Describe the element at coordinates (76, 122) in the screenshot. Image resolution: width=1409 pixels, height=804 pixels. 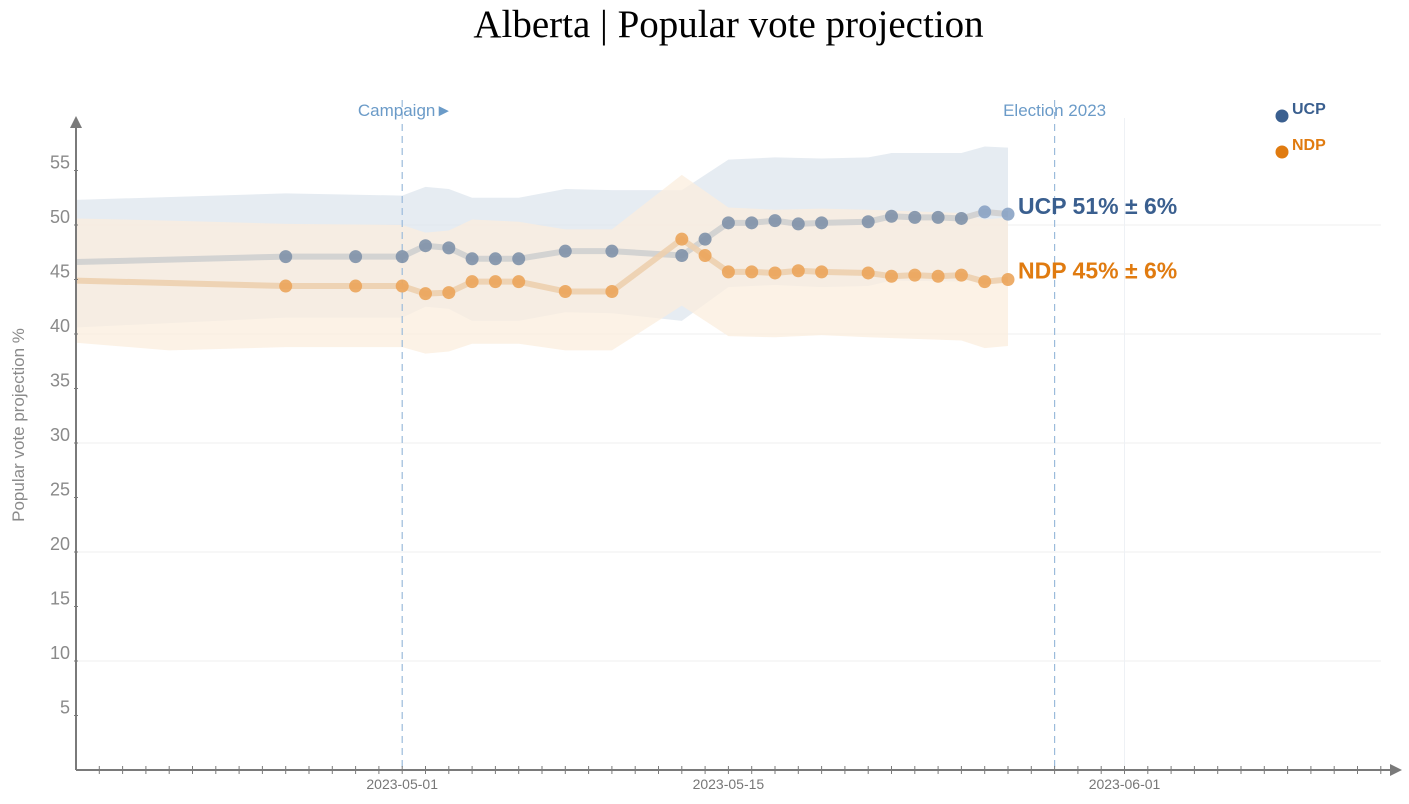
I see `y-axis-arrow` at that location.